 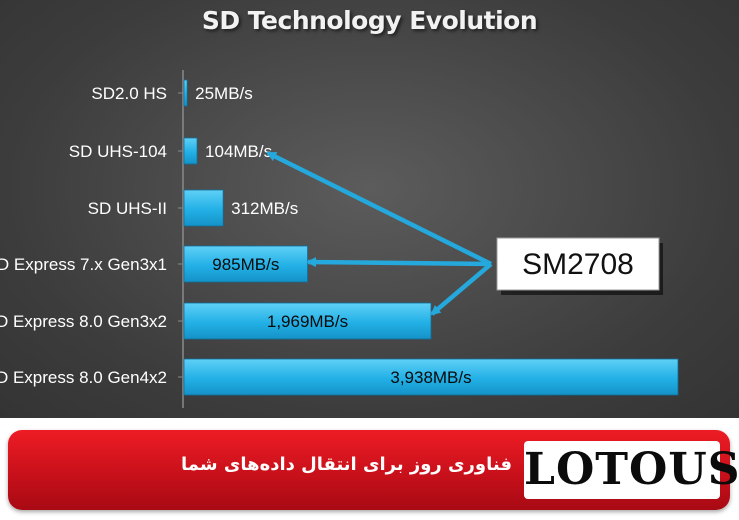 I want to click on data-label: 312MB/s, so click(x=264, y=208).